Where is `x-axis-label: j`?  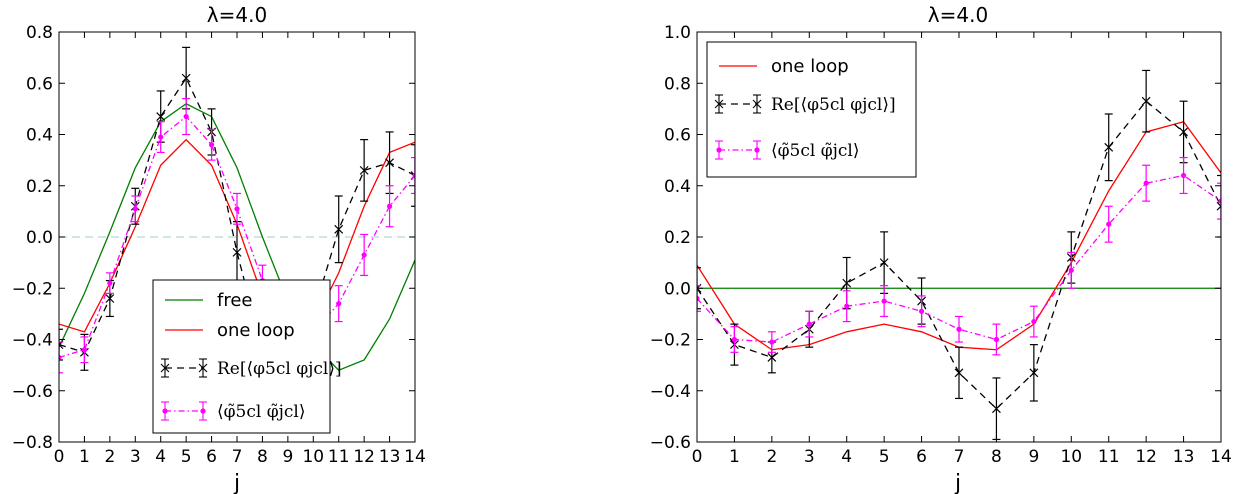
x-axis-label: j is located at coordinates (957, 482).